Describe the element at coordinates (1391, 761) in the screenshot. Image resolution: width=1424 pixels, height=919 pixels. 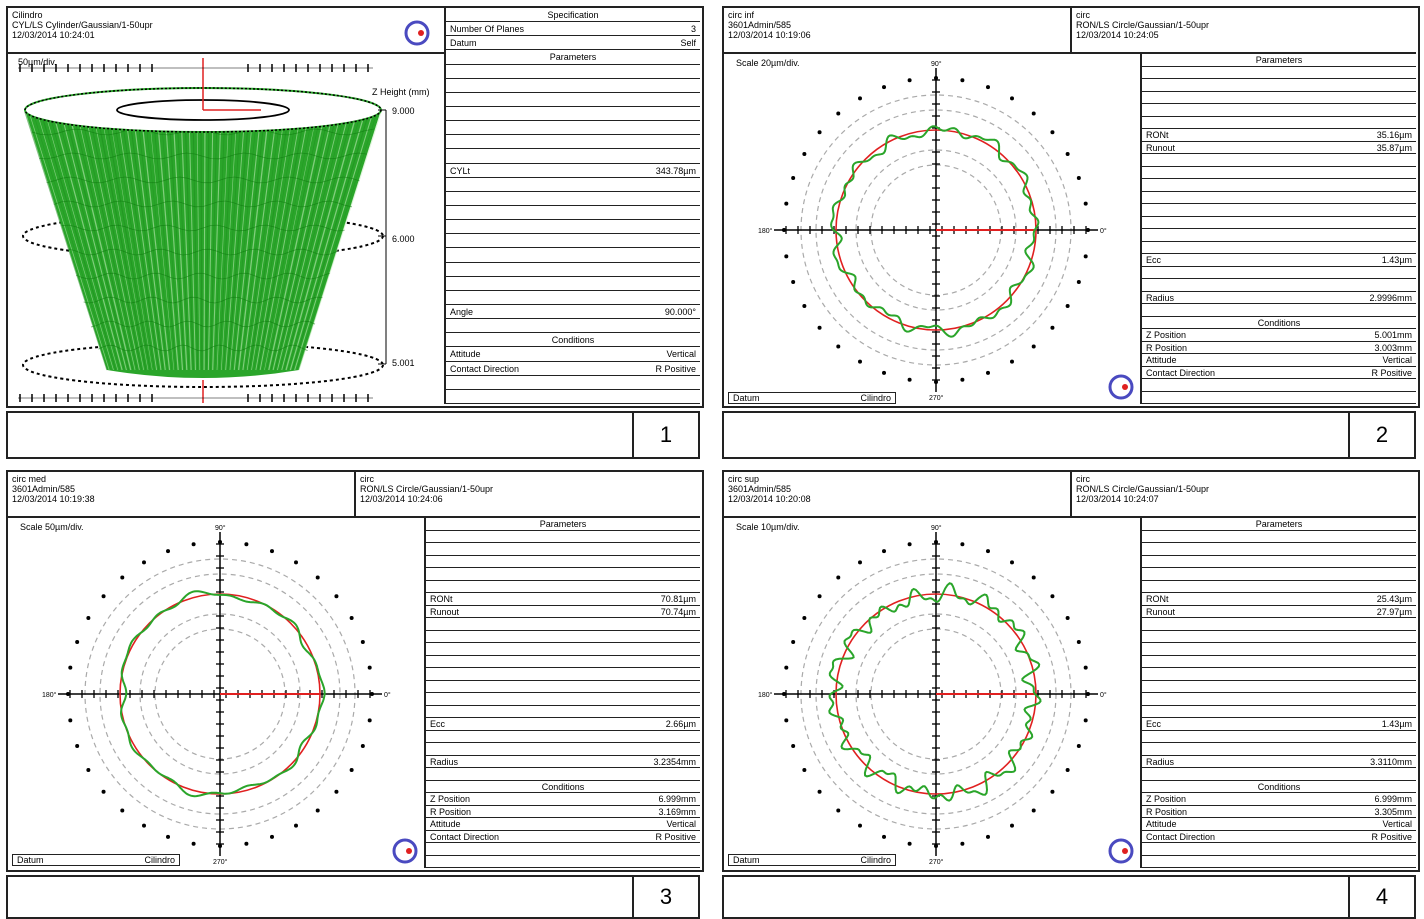
I see `parameter-value: 3.3110mm` at that location.